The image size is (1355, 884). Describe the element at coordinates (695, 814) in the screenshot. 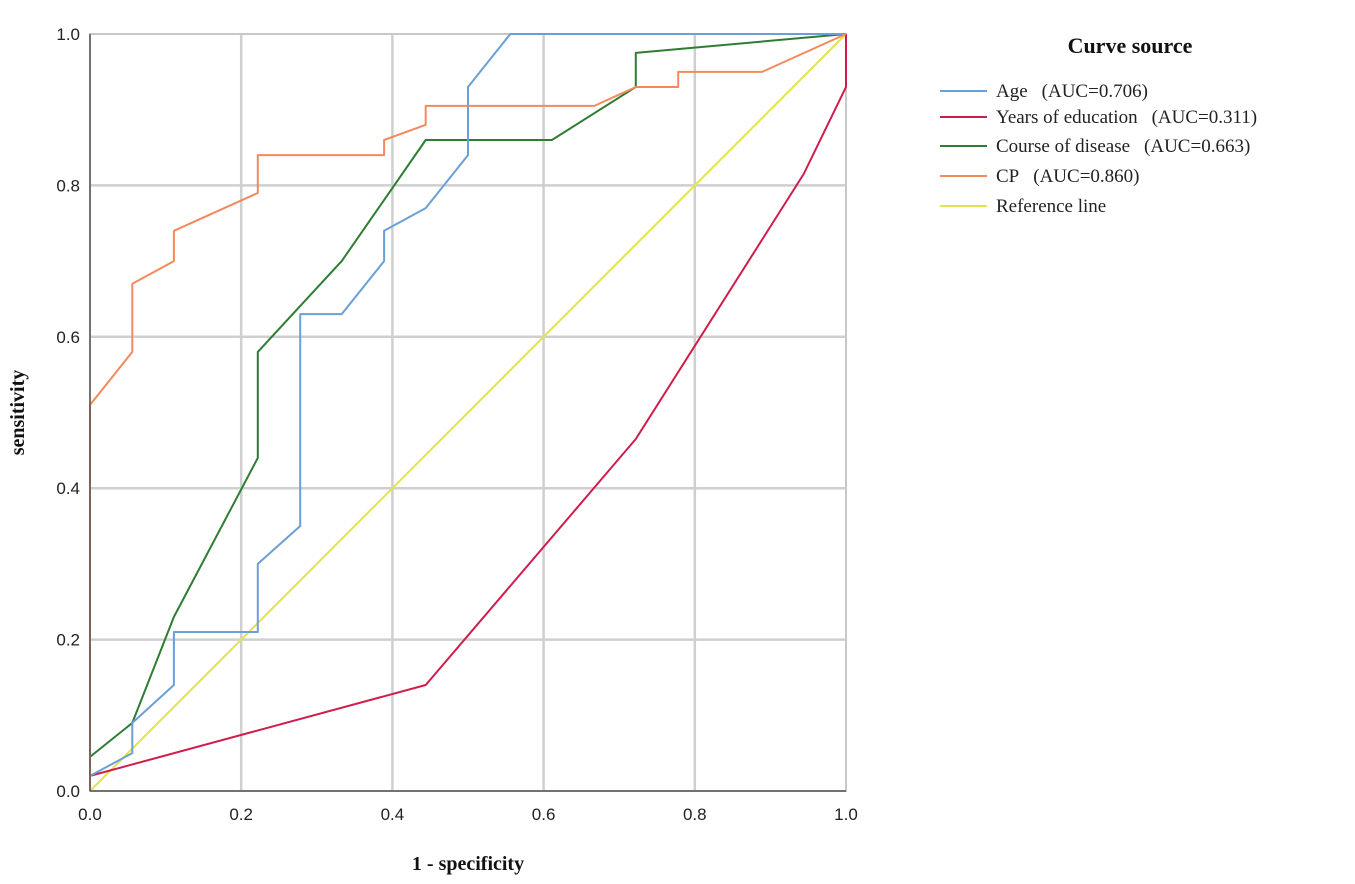

I see `x-tick-label: 0.8` at that location.